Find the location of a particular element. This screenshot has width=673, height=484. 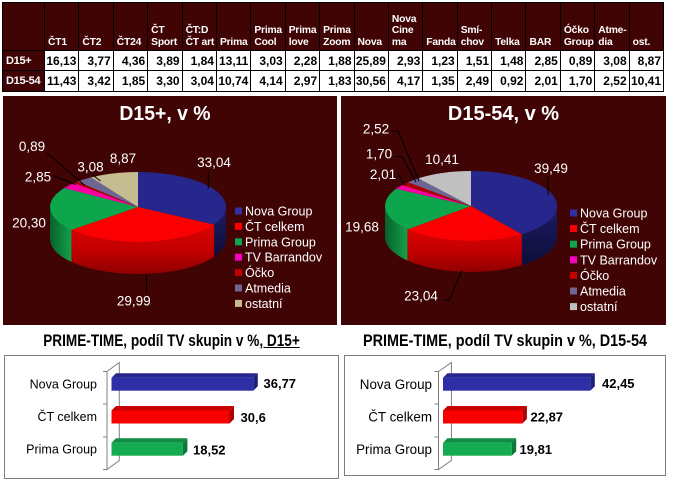

svg-text: 29,99 is located at coordinates (134, 301).